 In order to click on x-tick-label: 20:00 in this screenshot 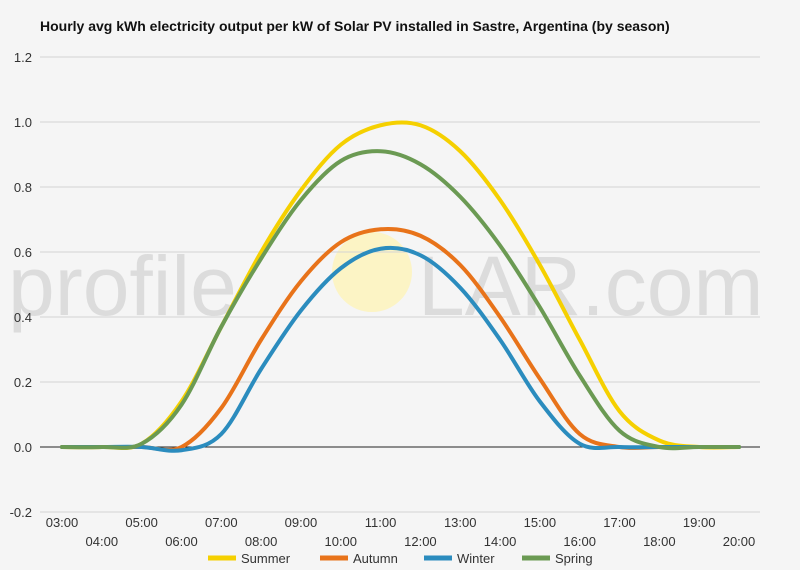, I will do `click(739, 541)`.